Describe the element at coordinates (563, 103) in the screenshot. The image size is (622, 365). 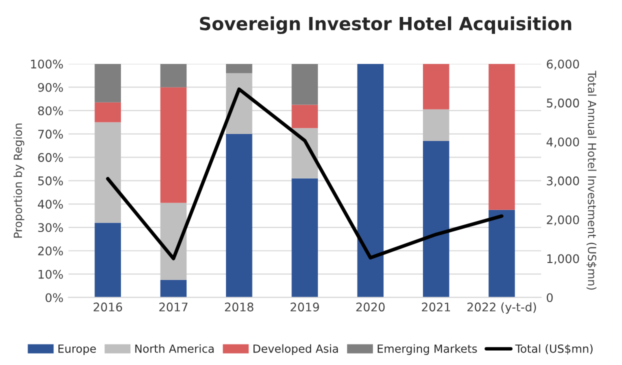
I see `y2-tick-label: 5,000` at that location.